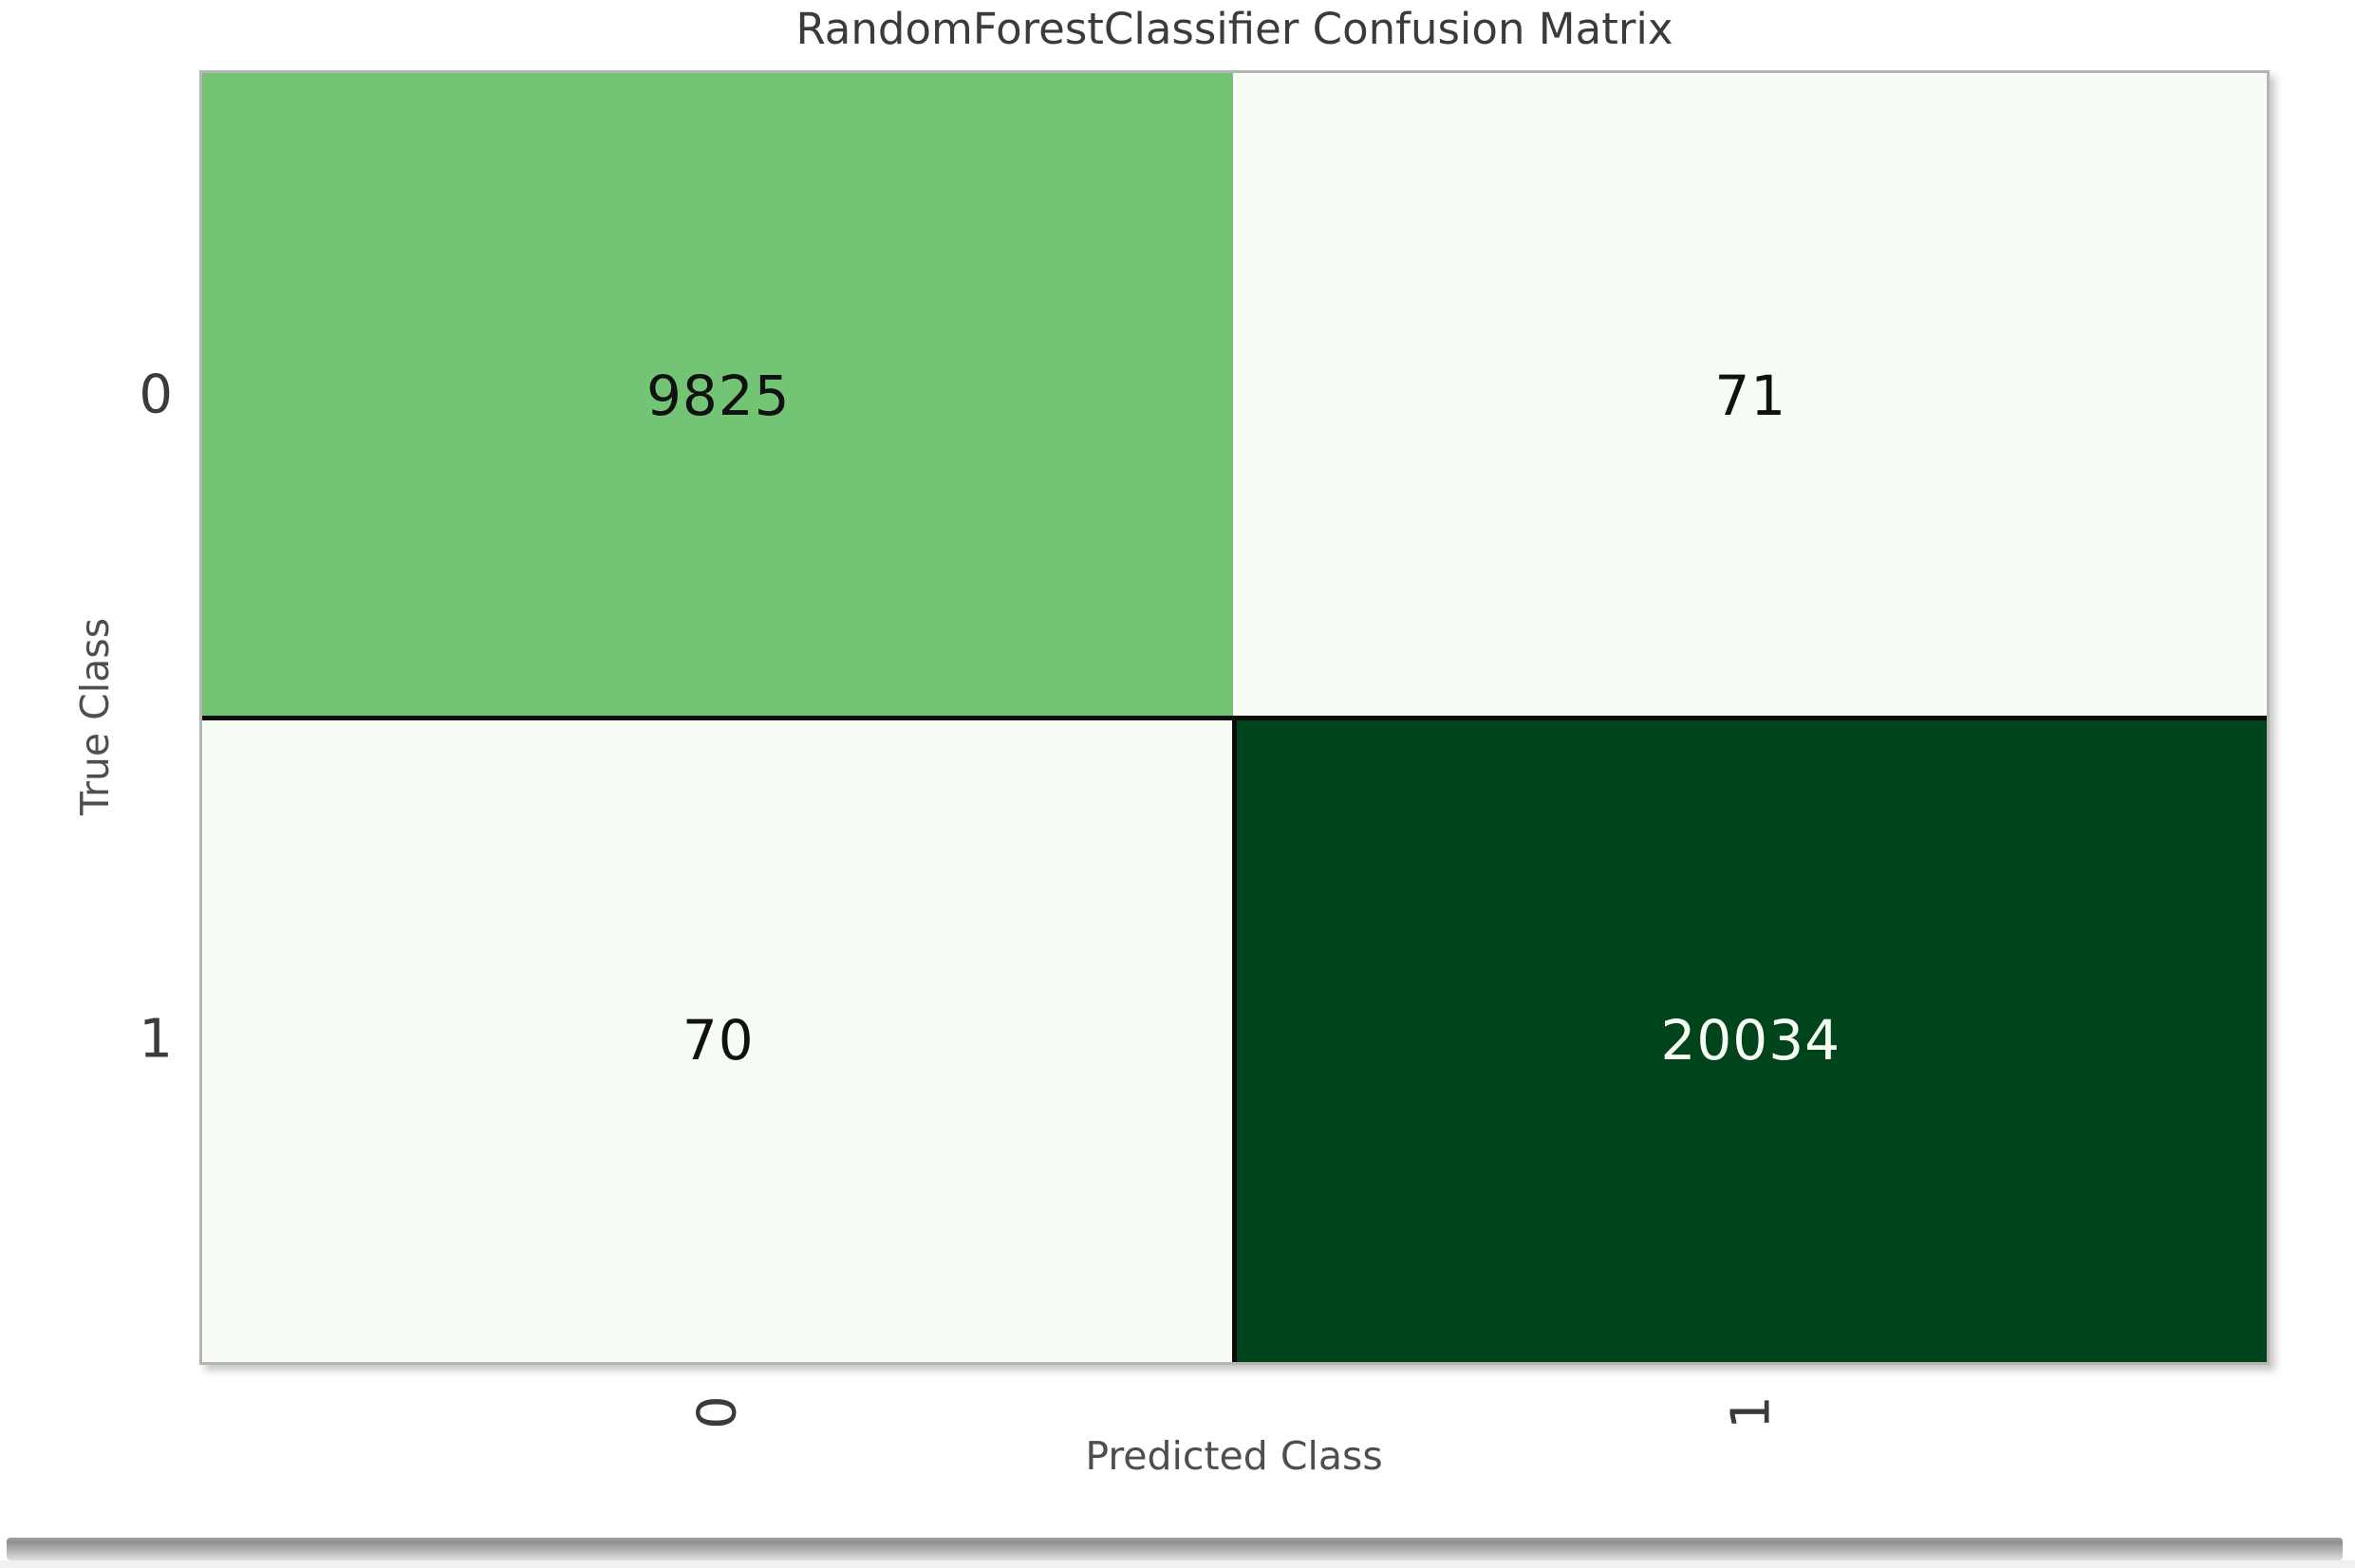 The height and width of the screenshot is (1568, 2355). I want to click on window-bottom-edge, so click(1177, 1564).